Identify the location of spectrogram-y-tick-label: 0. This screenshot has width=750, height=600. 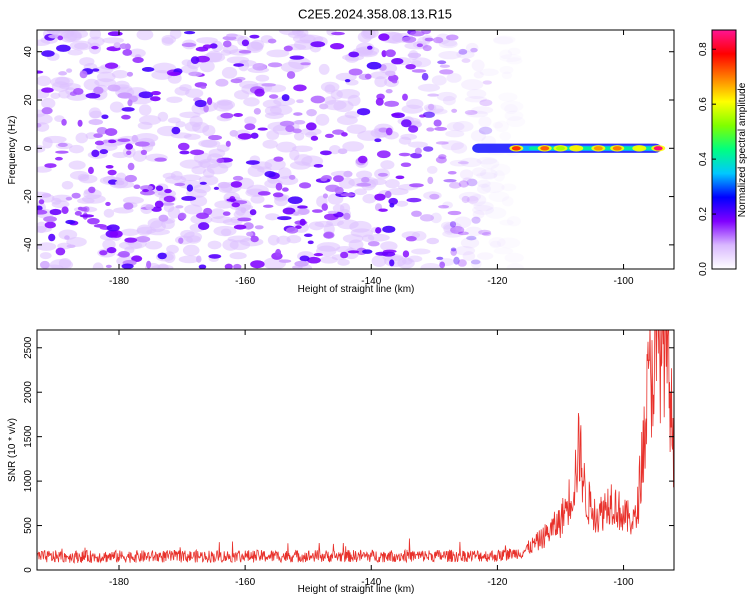
(28, 148).